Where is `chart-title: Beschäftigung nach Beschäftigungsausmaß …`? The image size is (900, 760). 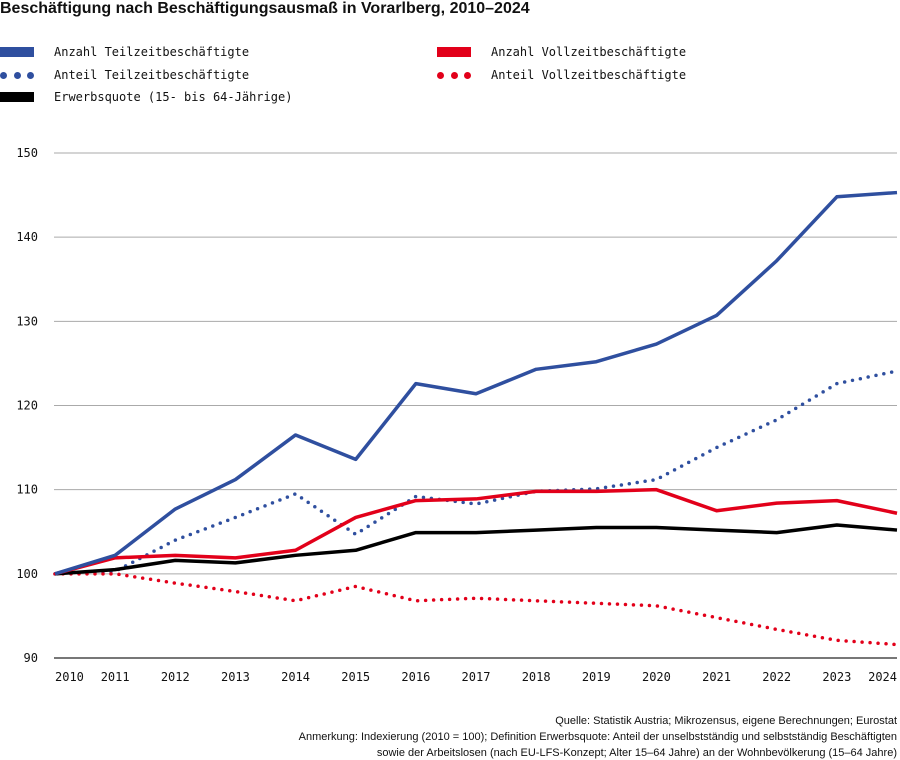 chart-title: Beschäftigung nach Beschäftigungsausmaß … is located at coordinates (265, 8).